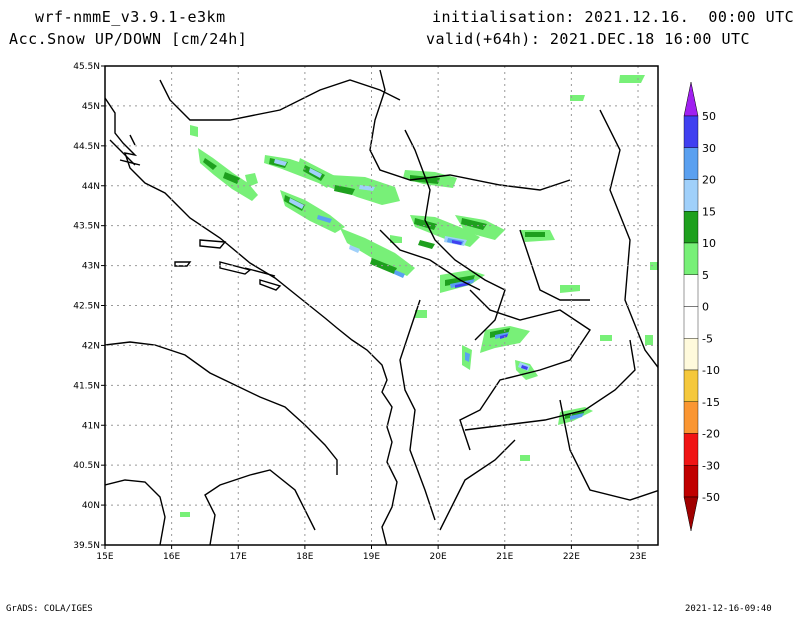 The image size is (800, 618). Describe the element at coordinates (86, 386) in the screenshot. I see `lat-tick-label: 41.5N` at that location.